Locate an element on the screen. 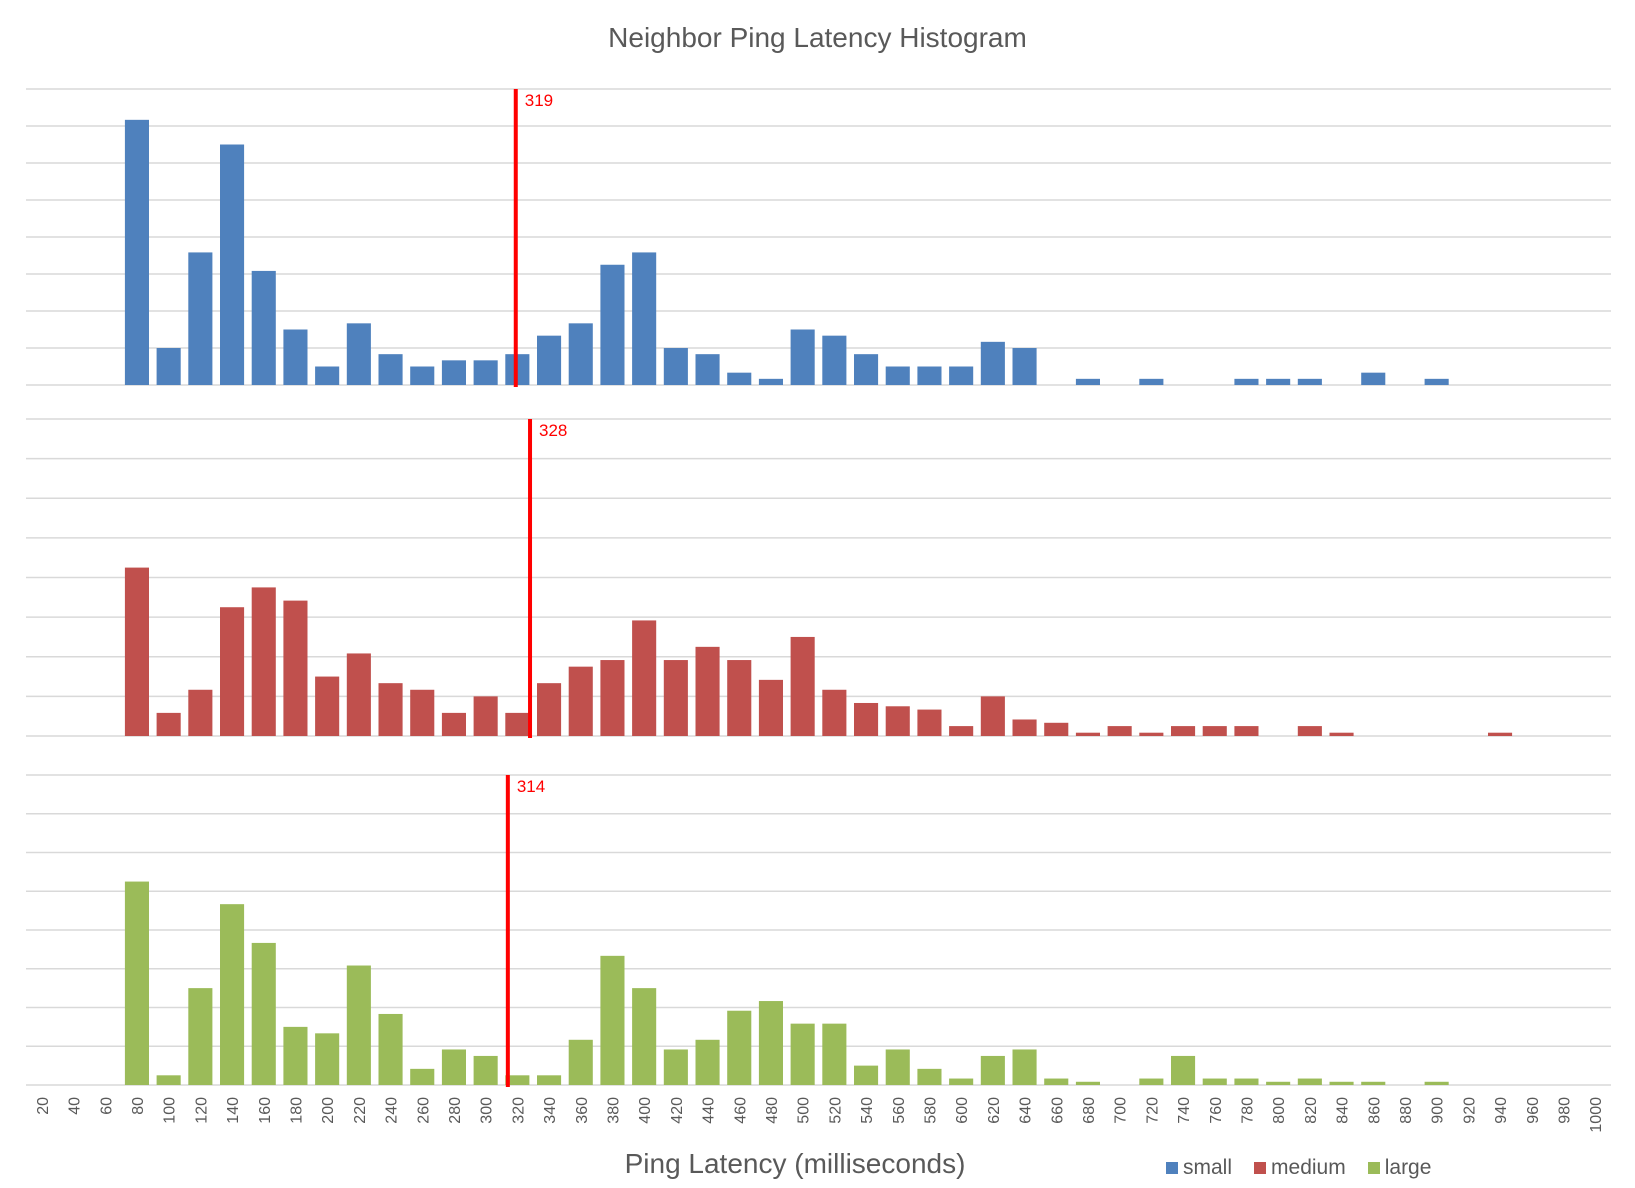 The image size is (1635, 1188). legend-item-large: large is located at coordinates (1399, 1168).